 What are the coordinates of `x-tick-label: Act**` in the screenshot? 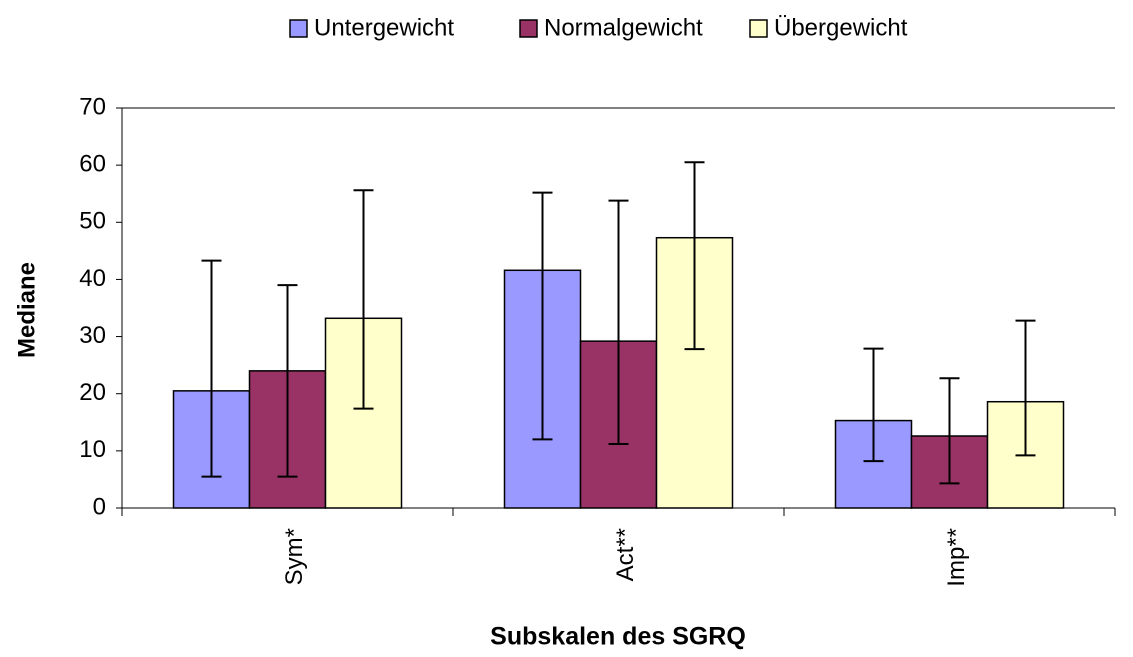 It's located at (625, 554).